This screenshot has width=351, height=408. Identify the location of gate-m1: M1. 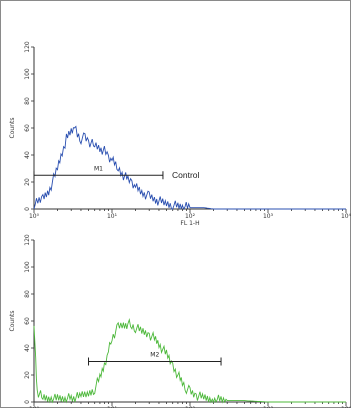
(98, 172).